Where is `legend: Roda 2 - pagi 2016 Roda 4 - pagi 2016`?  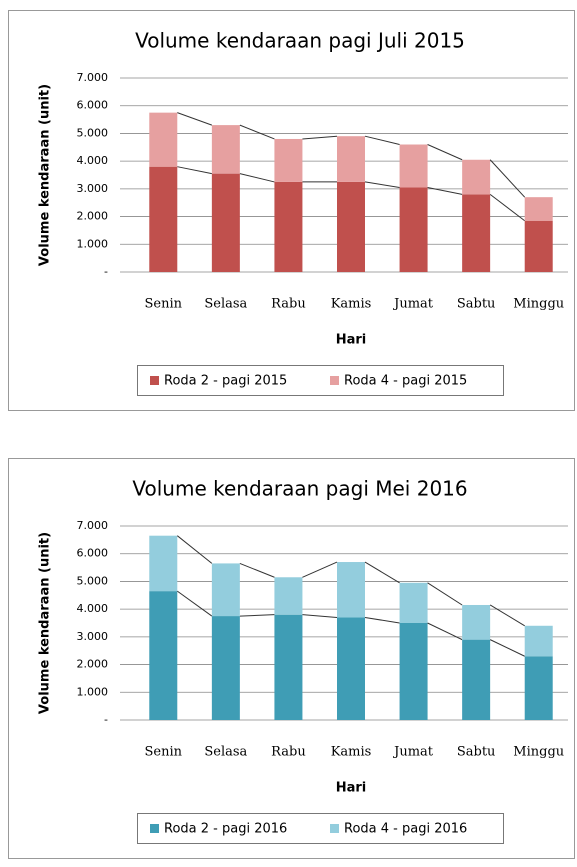
legend: Roda 2 - pagi 2016 Roda 4 - pagi 2016 is located at coordinates (320, 828).